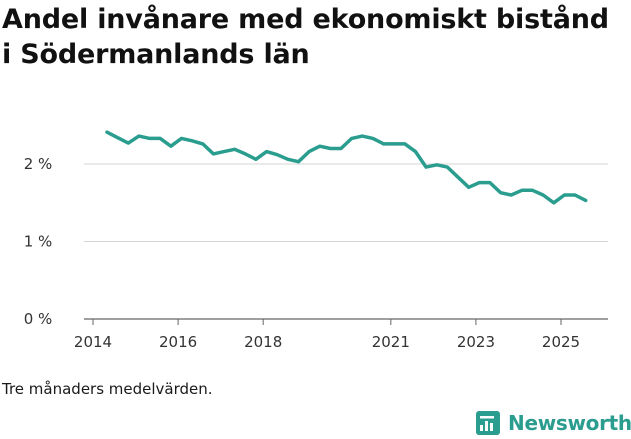  Describe the element at coordinates (488, 423) in the screenshot. I see `newsworthy-logo-icon` at that location.